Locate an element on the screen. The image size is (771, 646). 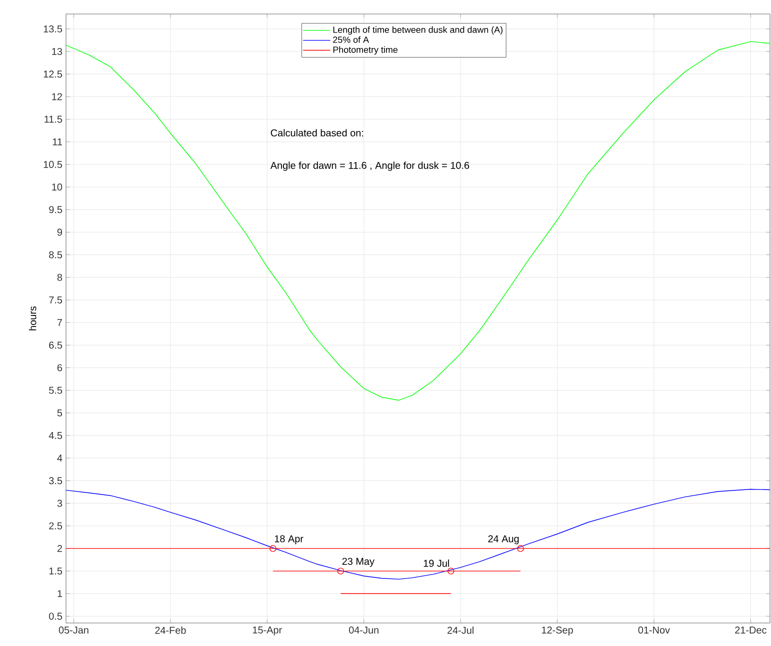
y-tick-label: 10.5 is located at coordinates (53, 164).